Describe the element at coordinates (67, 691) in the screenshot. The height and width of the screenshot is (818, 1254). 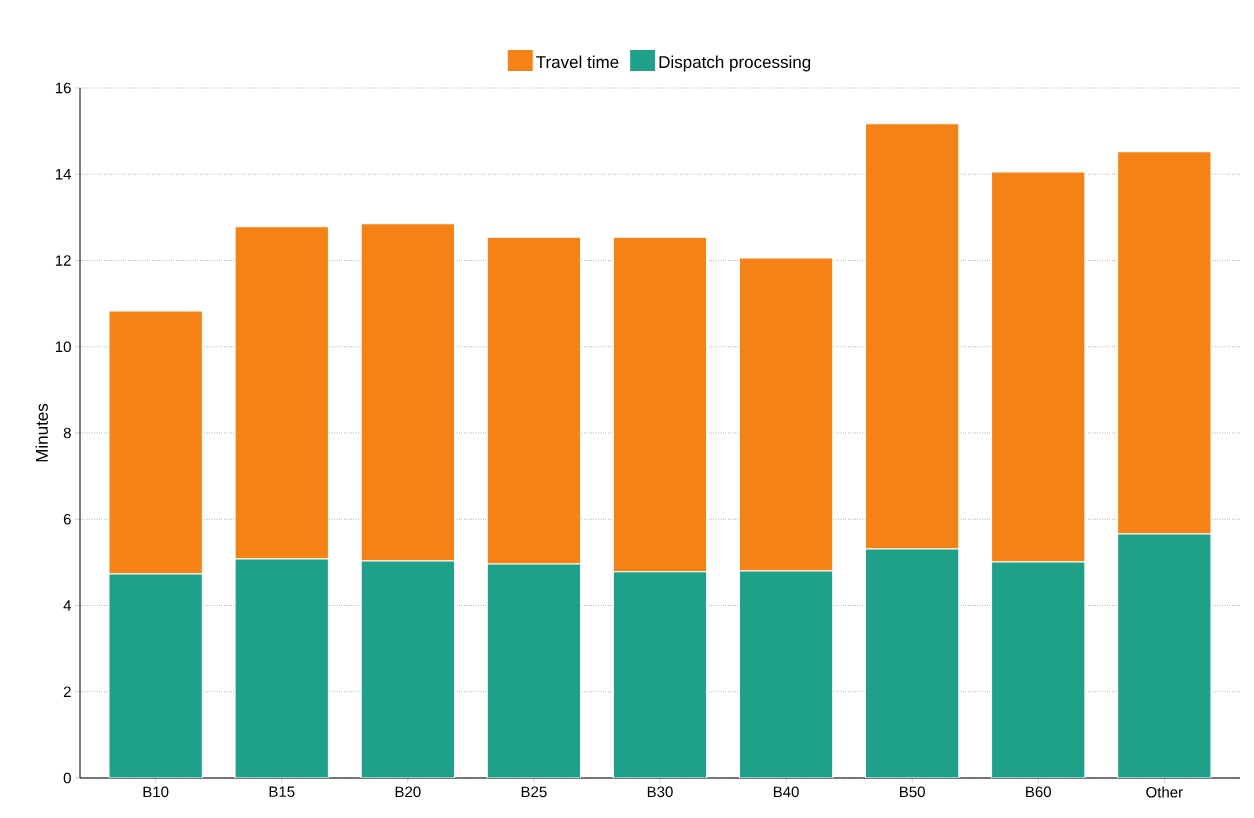
I see `y-tick-label: 2` at that location.